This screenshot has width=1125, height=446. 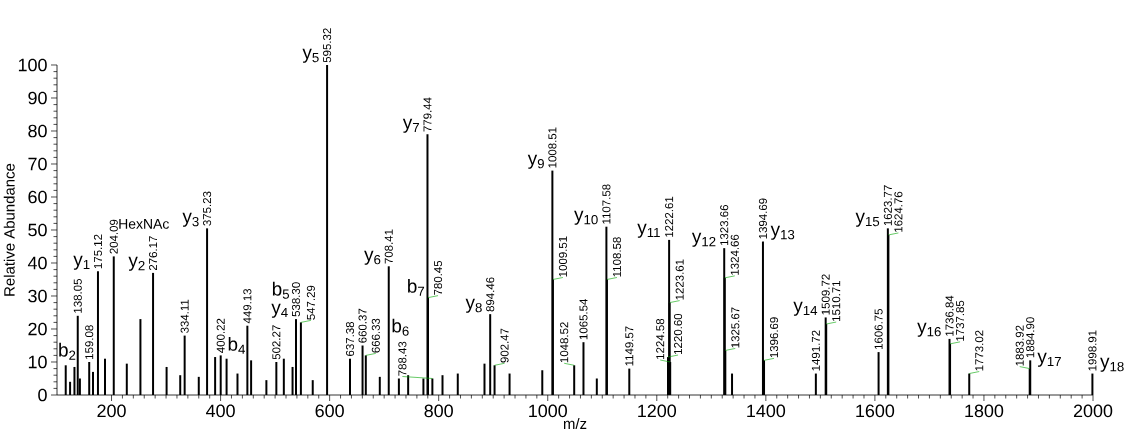 What do you see at coordinates (81, 262) in the screenshot?
I see `annotation: y$_{1}$` at bounding box center [81, 262].